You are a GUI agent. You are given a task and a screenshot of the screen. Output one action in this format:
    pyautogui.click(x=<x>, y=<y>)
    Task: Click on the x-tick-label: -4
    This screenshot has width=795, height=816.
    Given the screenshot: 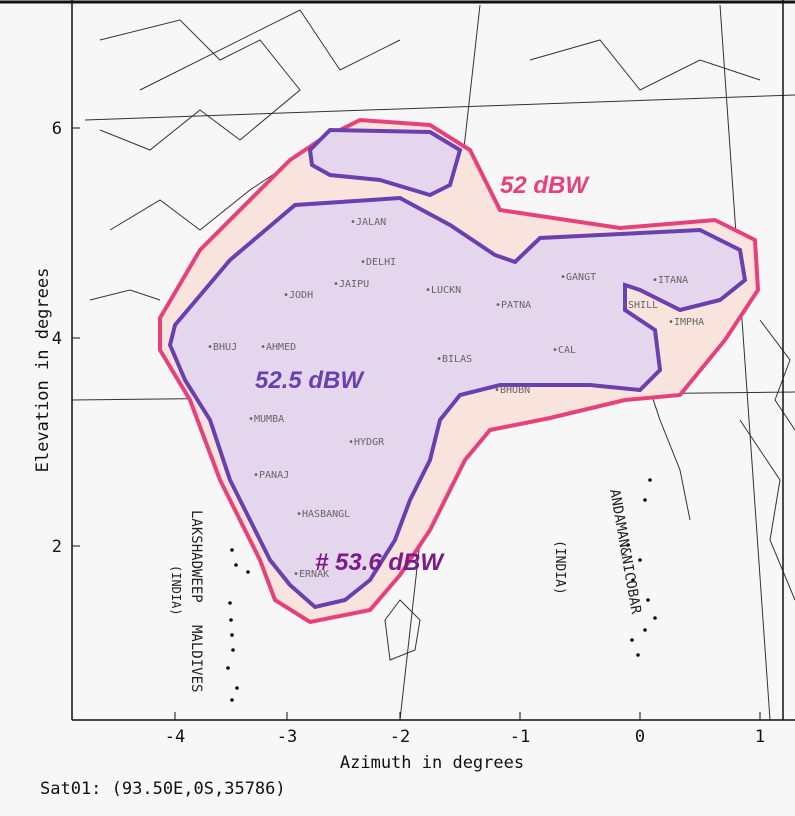 What is the action you would take?
    pyautogui.click(x=175, y=737)
    